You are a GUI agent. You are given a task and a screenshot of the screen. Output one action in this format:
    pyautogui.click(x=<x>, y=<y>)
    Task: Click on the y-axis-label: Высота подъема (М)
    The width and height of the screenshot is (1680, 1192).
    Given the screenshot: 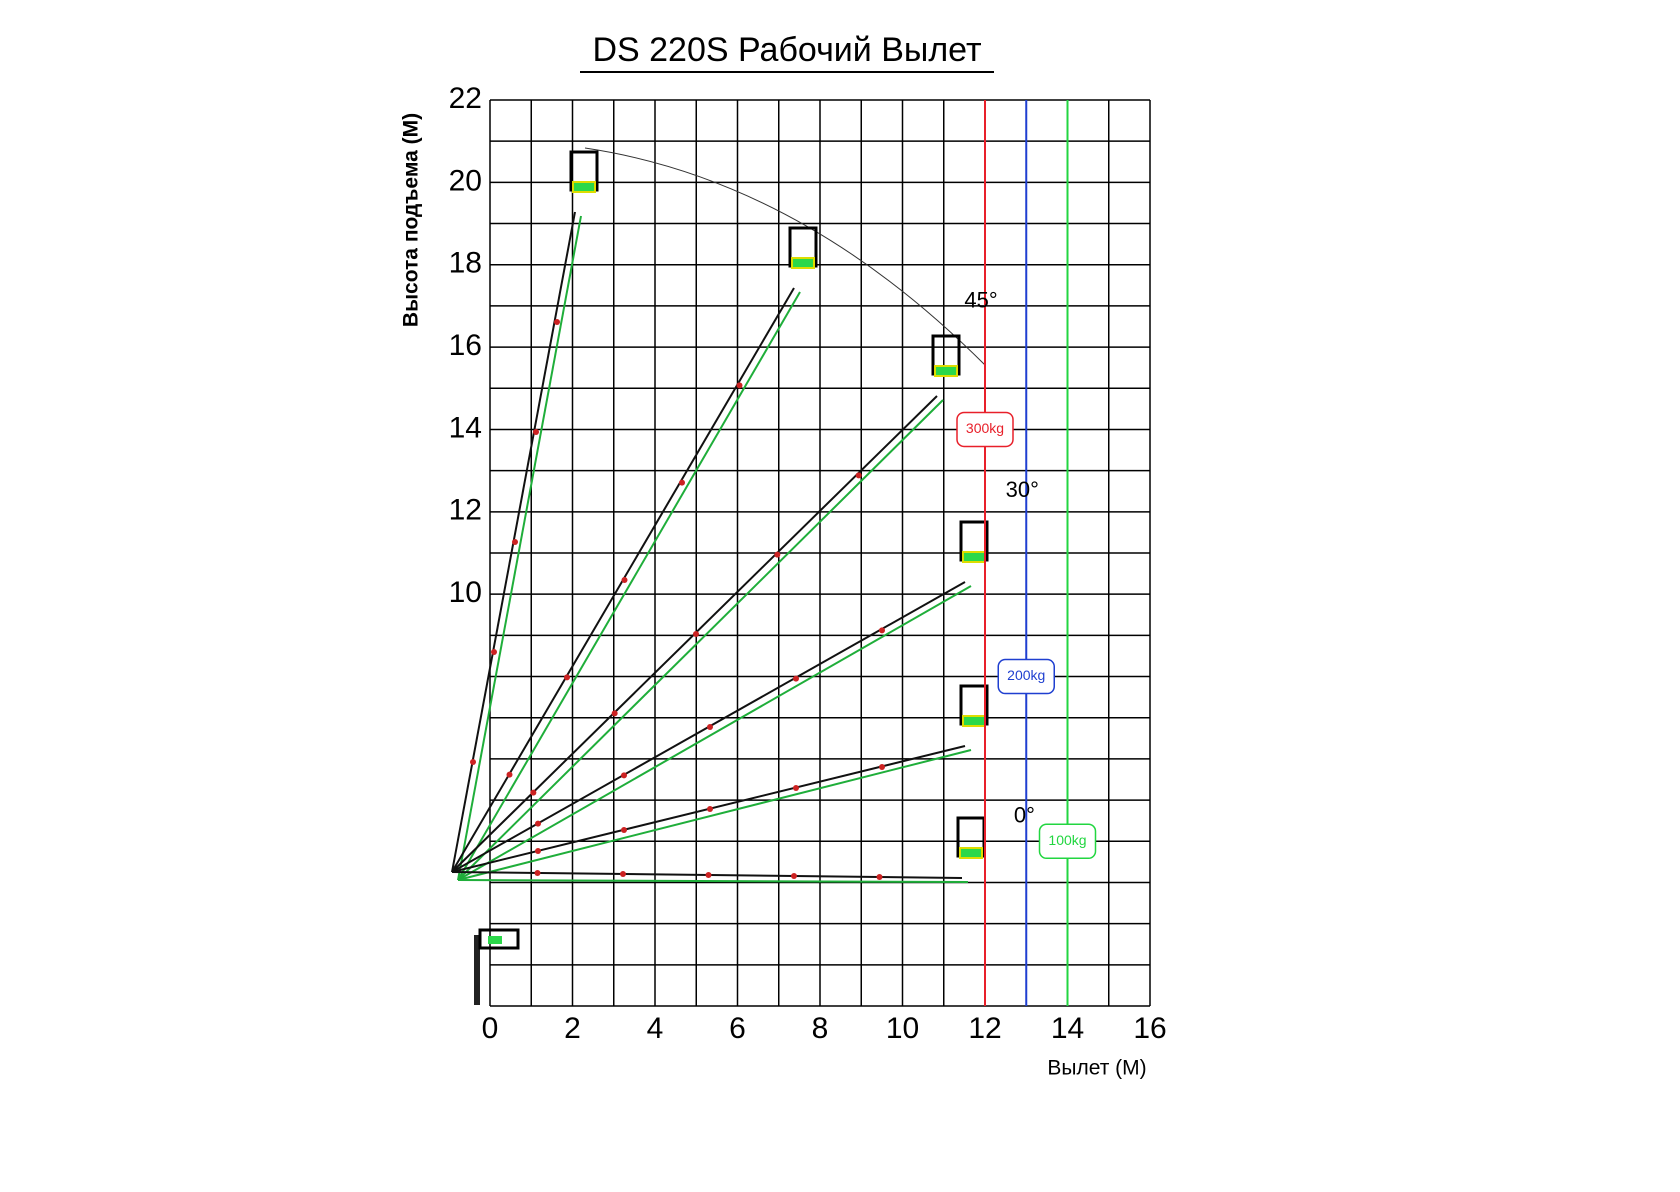 What is the action you would take?
    pyautogui.click(x=411, y=220)
    